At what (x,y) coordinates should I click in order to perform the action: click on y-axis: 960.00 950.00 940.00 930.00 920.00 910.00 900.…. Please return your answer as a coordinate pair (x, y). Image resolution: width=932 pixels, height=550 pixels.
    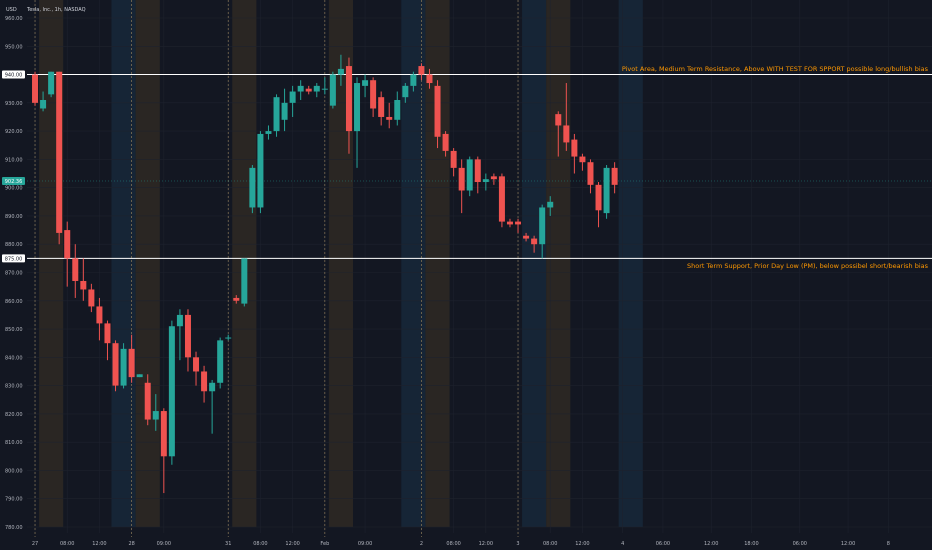
    Looking at the image, I should click on (14, 273).